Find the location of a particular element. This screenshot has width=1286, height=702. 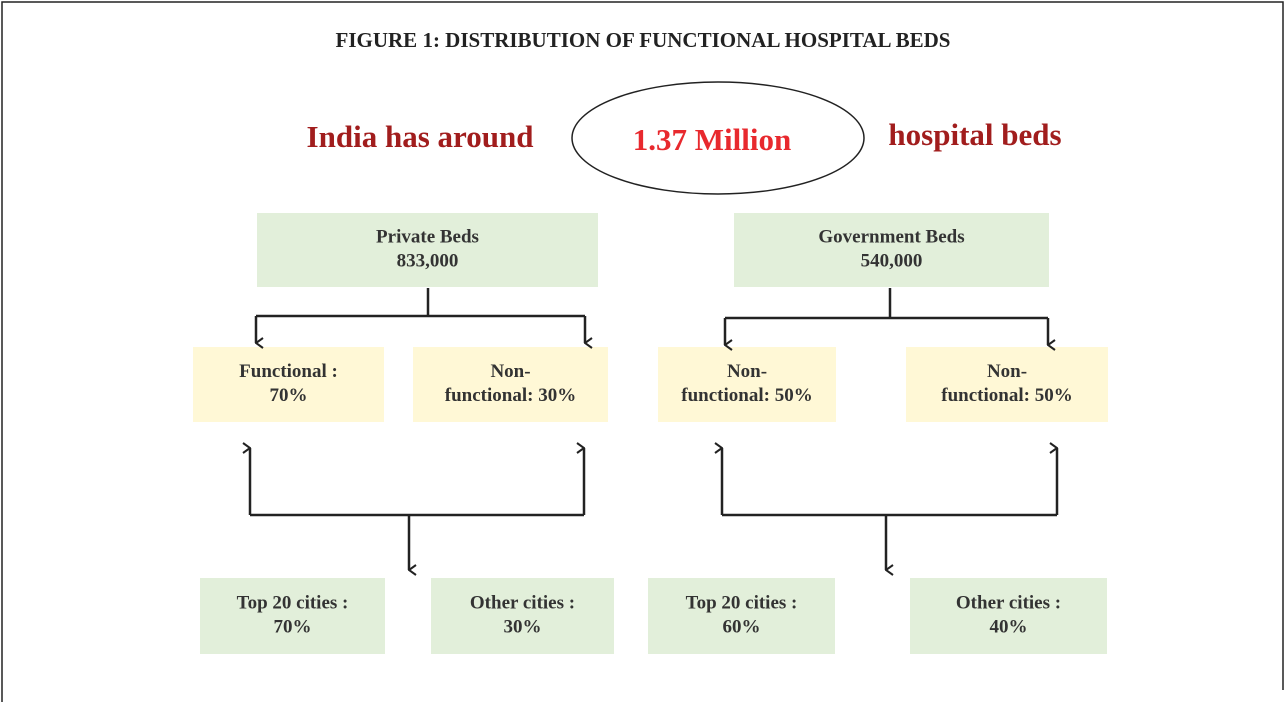

headline-highlight: 1.37 Million is located at coordinates (712, 139).